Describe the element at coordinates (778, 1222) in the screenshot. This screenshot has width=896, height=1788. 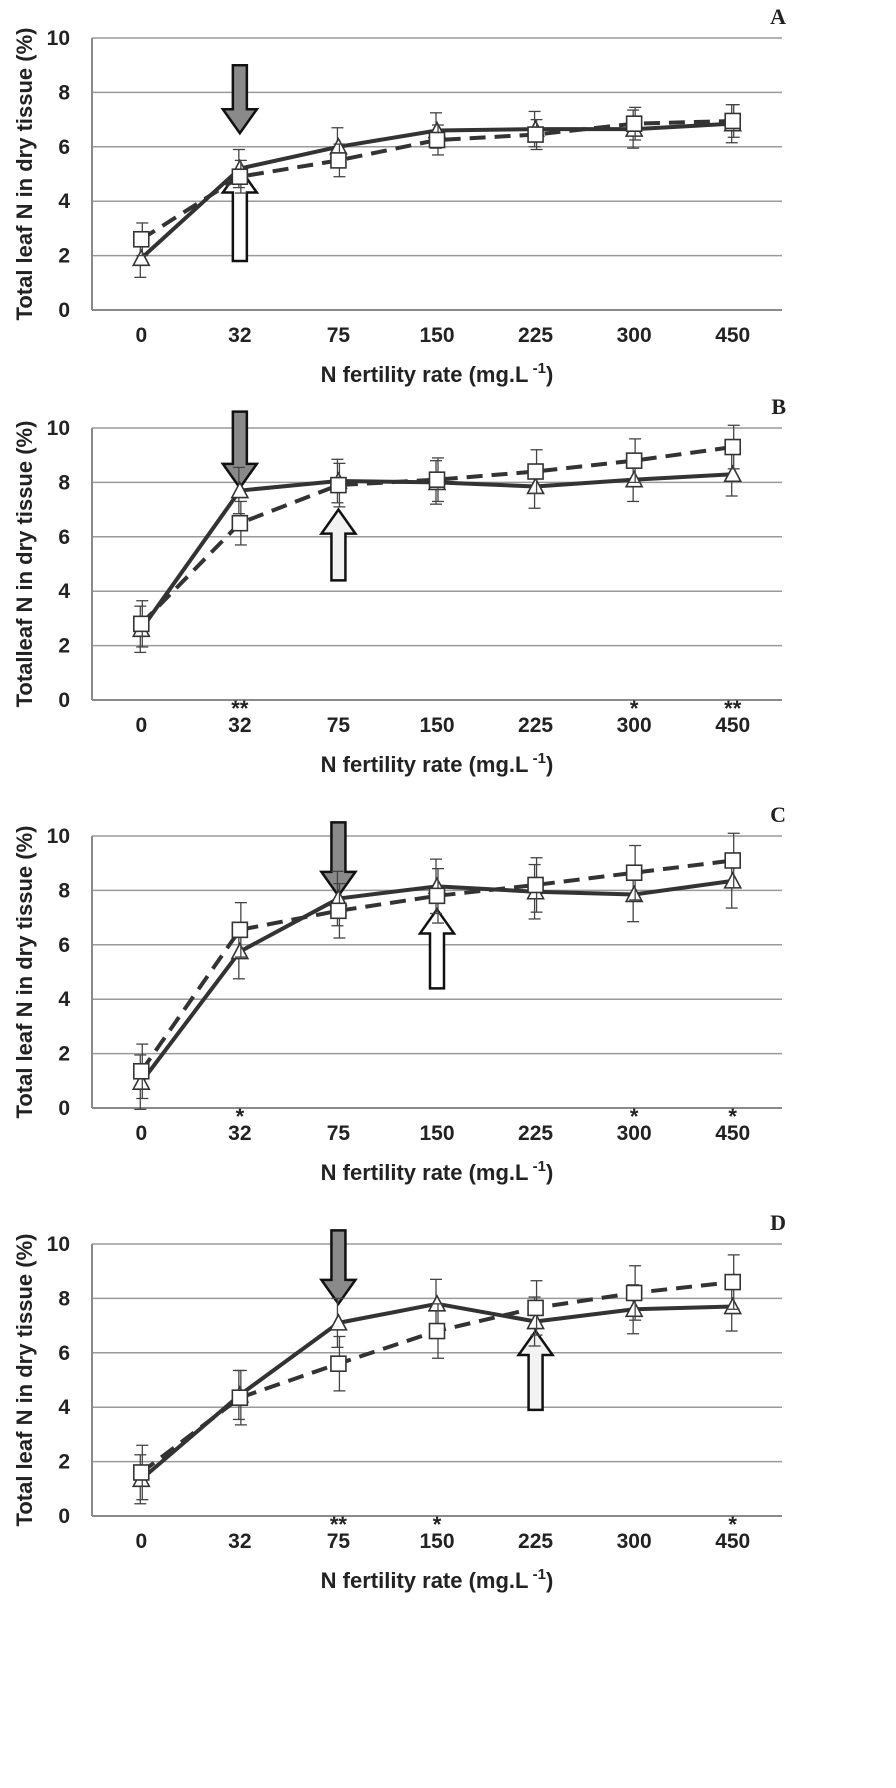
I see `panel-letter: D` at that location.